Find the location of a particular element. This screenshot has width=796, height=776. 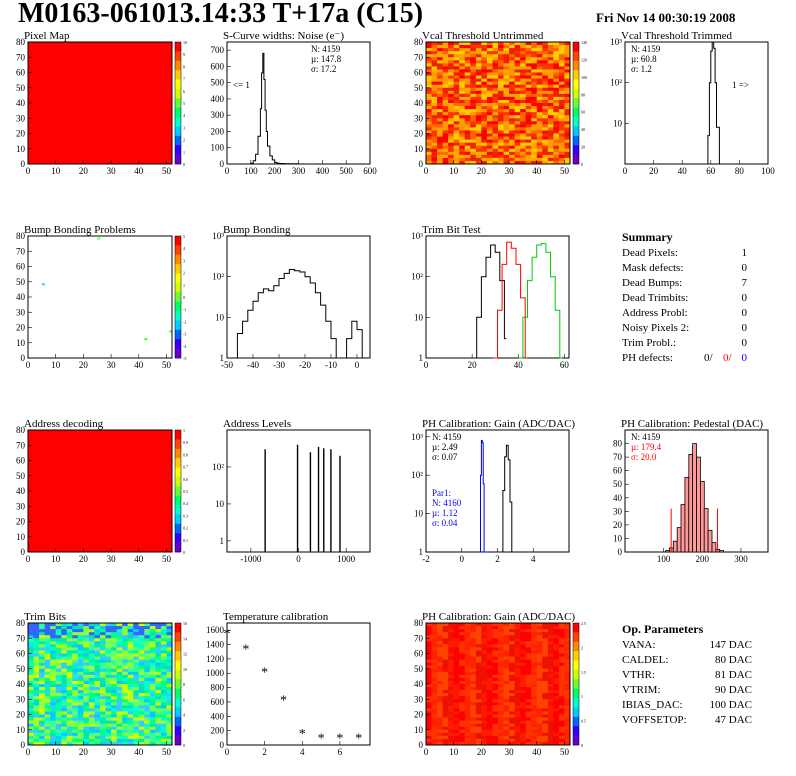

palette-tick-label: 8 is located at coordinates (184, 66).